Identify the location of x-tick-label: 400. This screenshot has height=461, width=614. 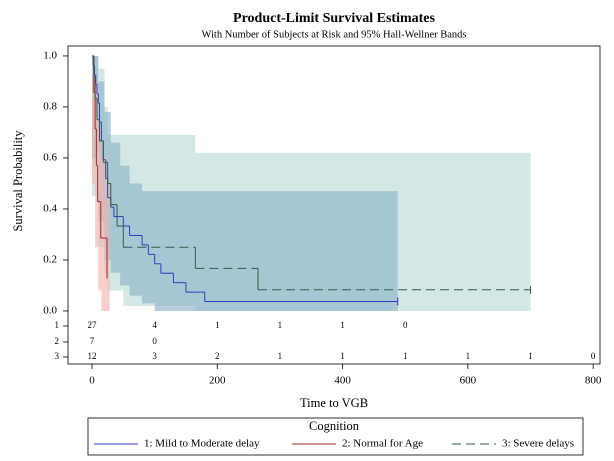
(342, 381).